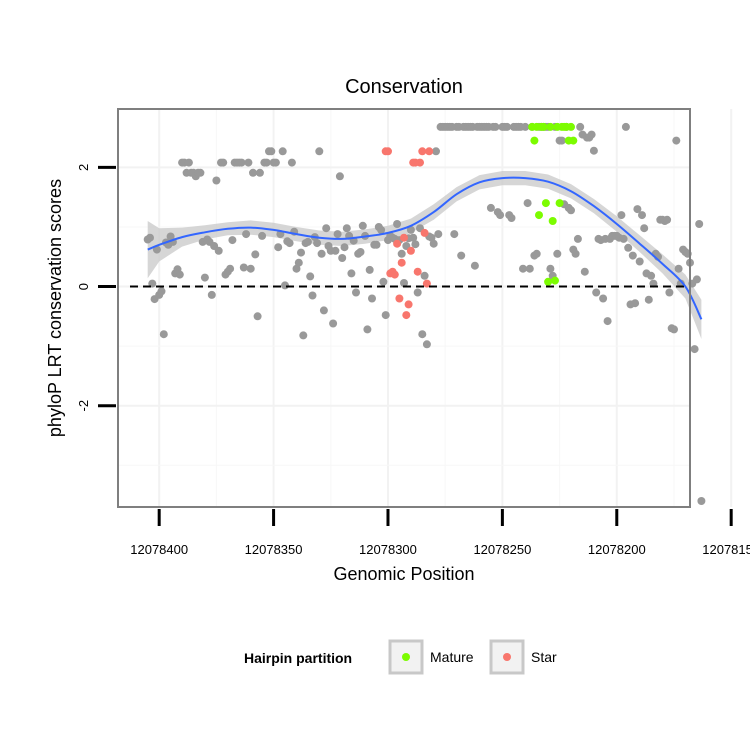 Image resolution: width=750 pixels, height=750 pixels. I want to click on x-axis-title: Genomic Position, so click(403, 574).